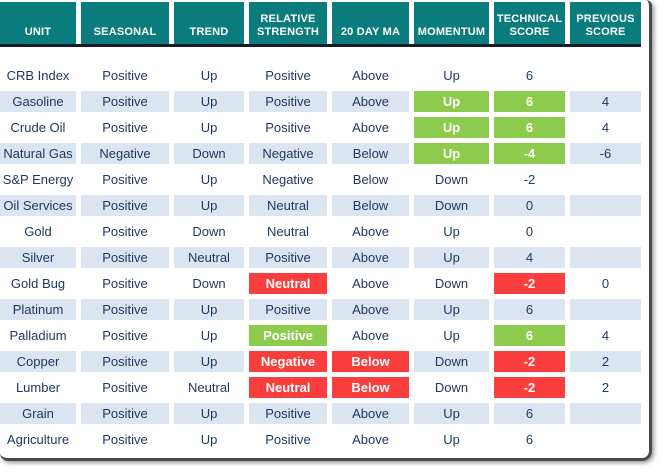 This screenshot has height=474, width=666. What do you see at coordinates (38, 127) in the screenshot?
I see `table-cell: Crude Oil` at bounding box center [38, 127].